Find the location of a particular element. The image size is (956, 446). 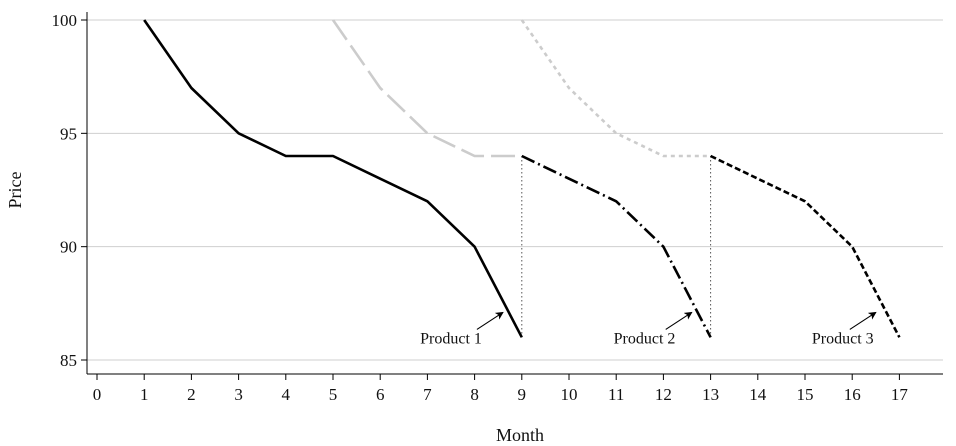

x-tick-label: 8 is located at coordinates (474, 394).